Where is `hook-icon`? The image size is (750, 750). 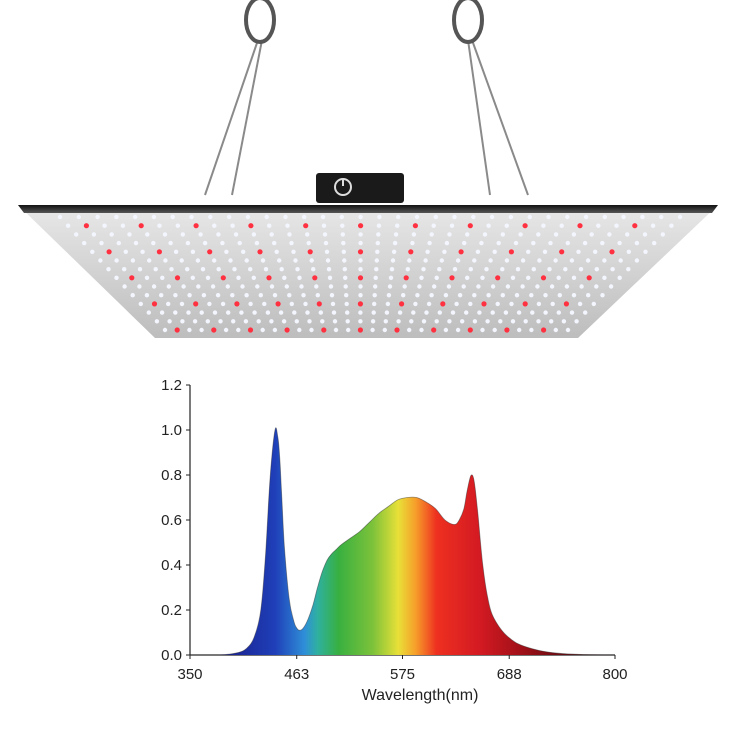
hook-icon is located at coordinates (468, 22).